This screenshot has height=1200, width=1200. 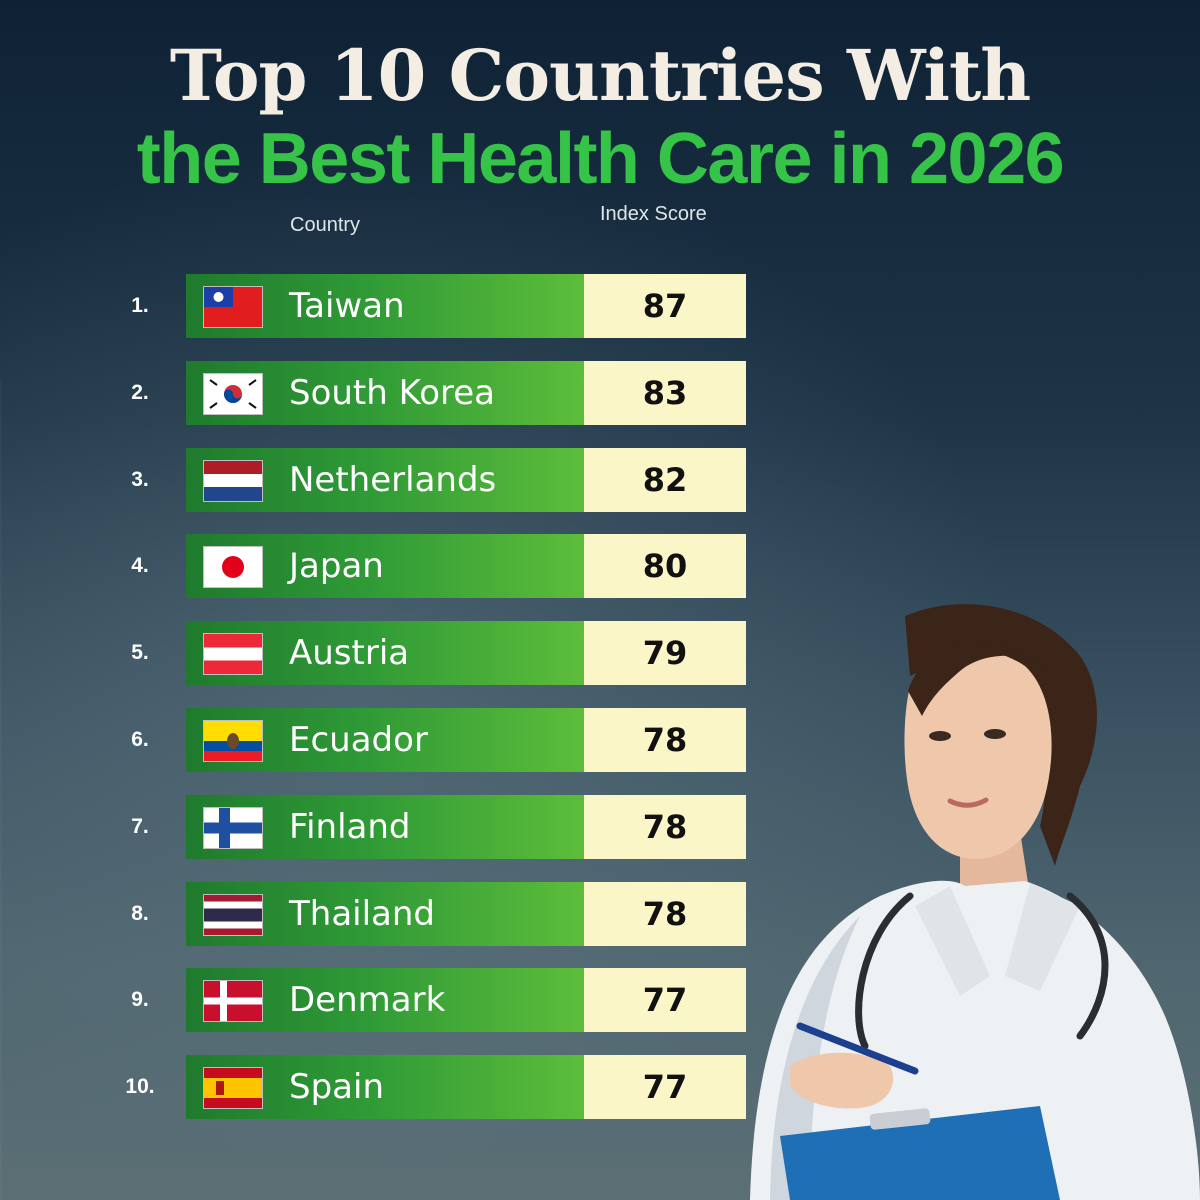 I want to click on index-score: 83, so click(x=665, y=393).